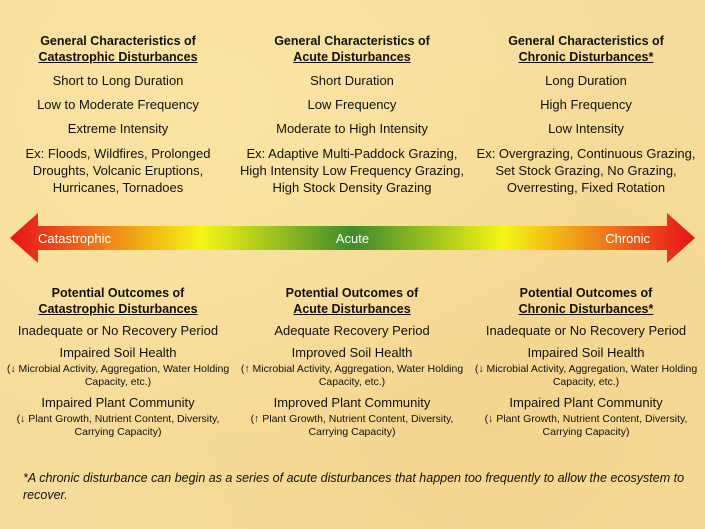 The height and width of the screenshot is (529, 705). I want to click on arrow-label-acute: Acute, so click(352, 238).